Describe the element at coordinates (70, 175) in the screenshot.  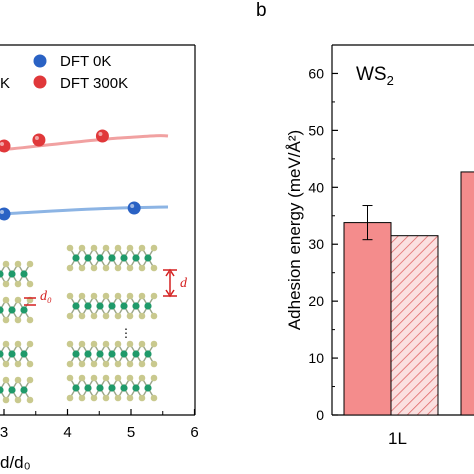
I see `panel-a-points` at that location.